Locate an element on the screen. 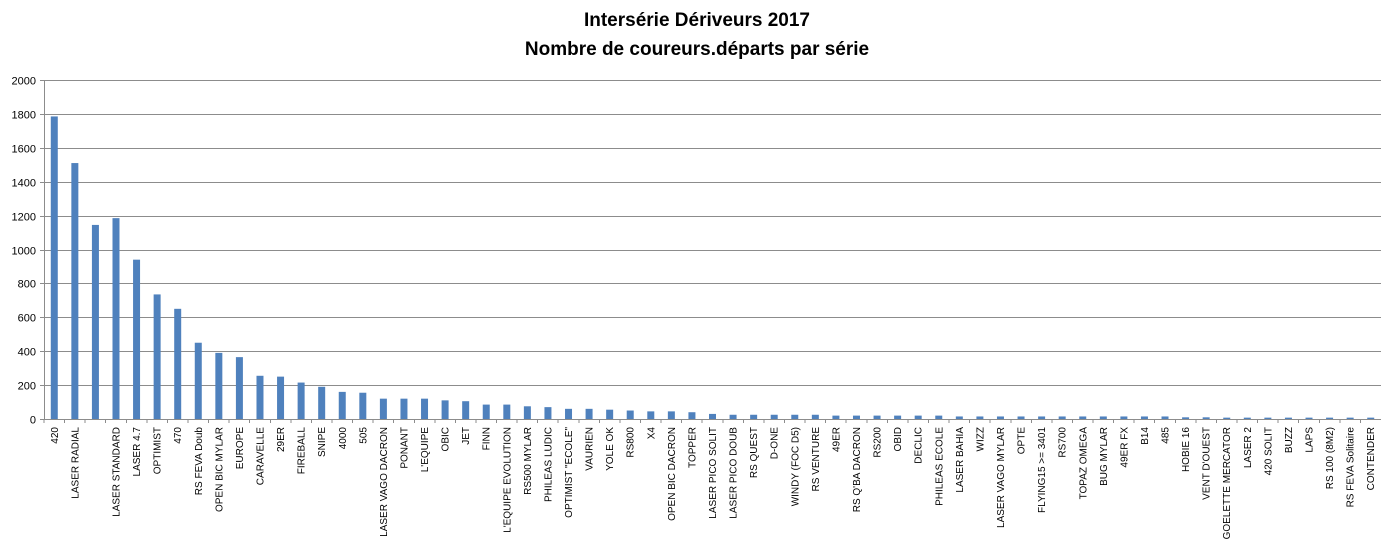  x-category-label: RS QUEST is located at coordinates (754, 452).